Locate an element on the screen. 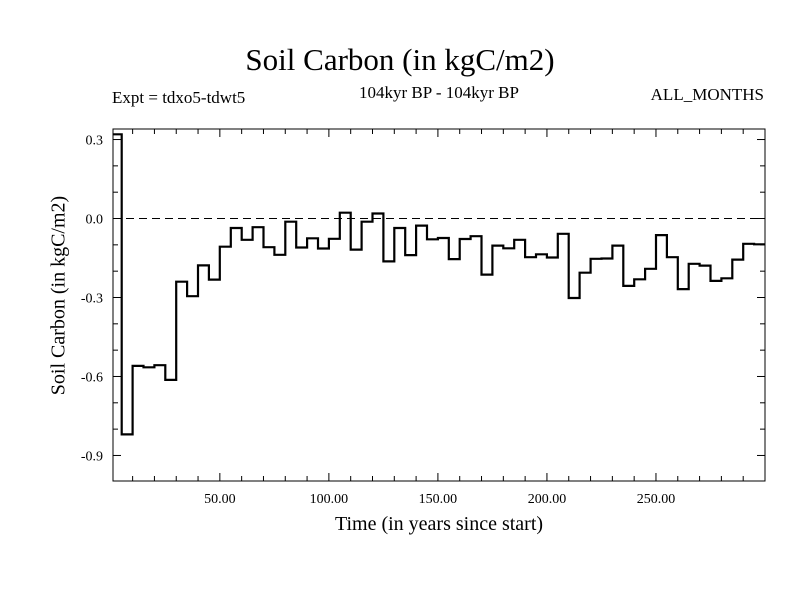 The height and width of the screenshot is (600, 800). experiment-label: Expt = tdxo5-tdwt5 is located at coordinates (179, 97).